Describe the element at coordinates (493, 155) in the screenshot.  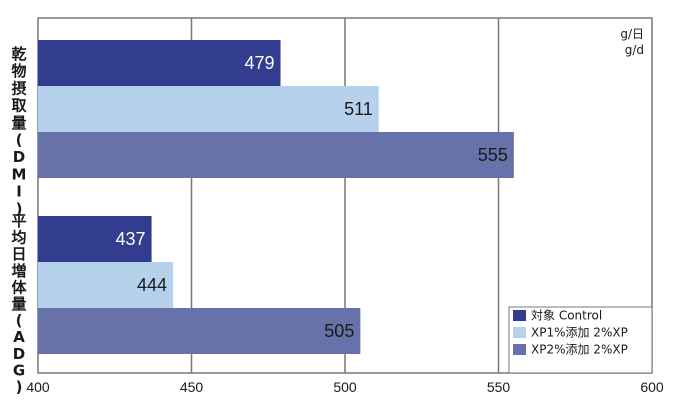
I see `bar-value-label: 555` at that location.